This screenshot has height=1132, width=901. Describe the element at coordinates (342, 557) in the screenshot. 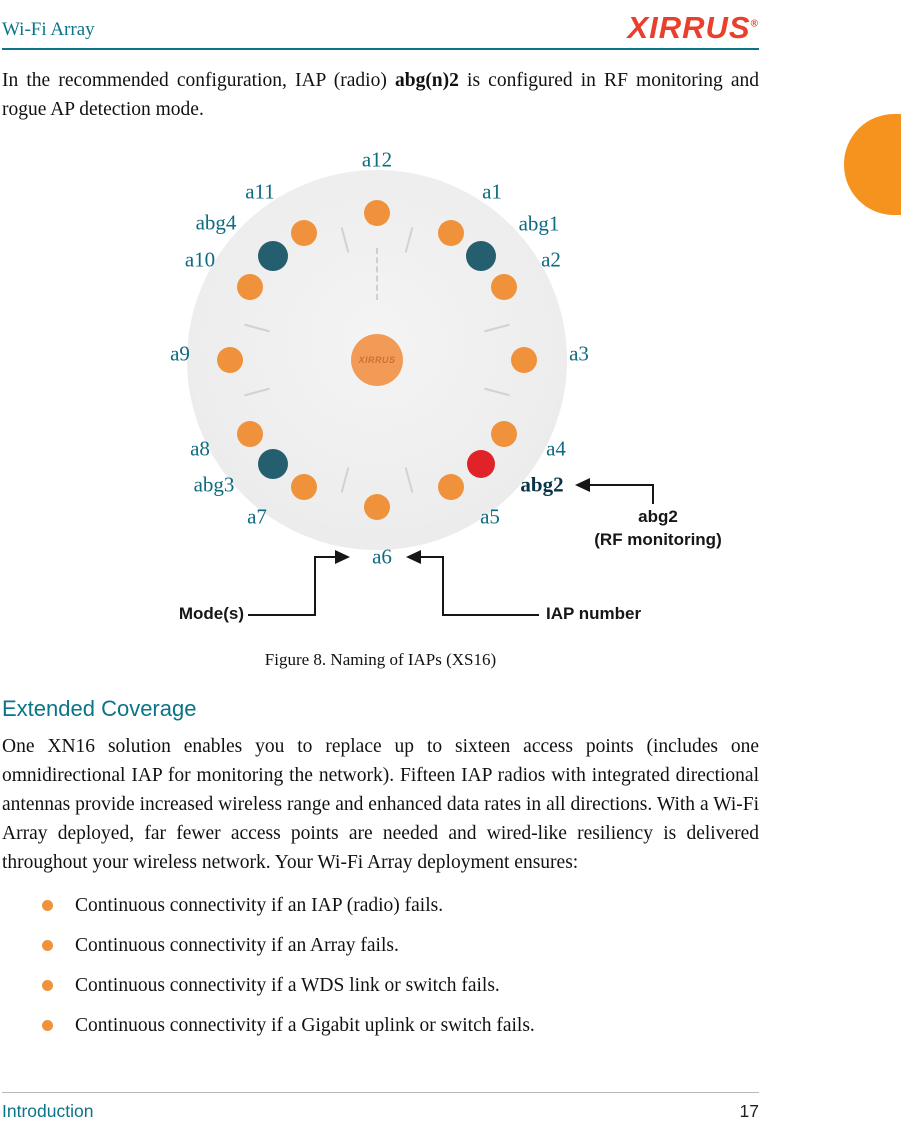

I see `modes-arrow-icon` at that location.